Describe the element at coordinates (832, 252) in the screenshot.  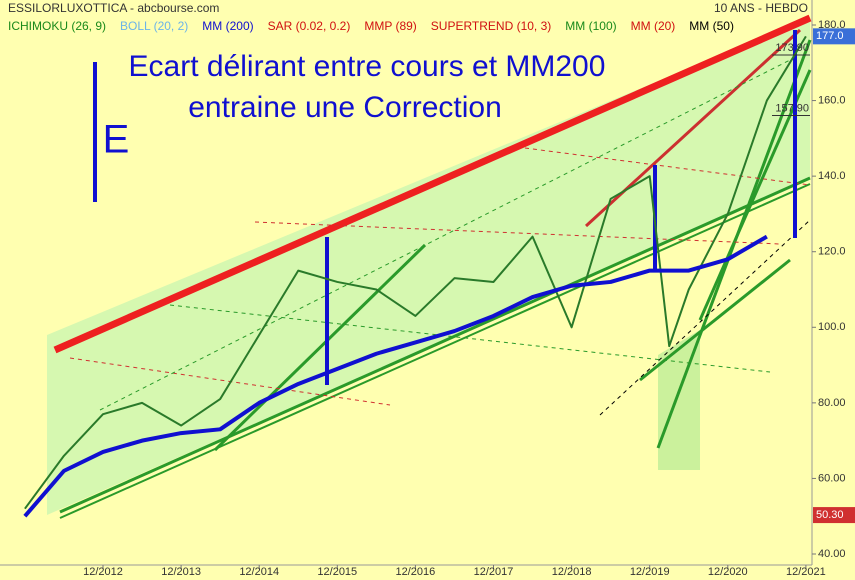
I see `y-tick-label: 120.0` at that location.